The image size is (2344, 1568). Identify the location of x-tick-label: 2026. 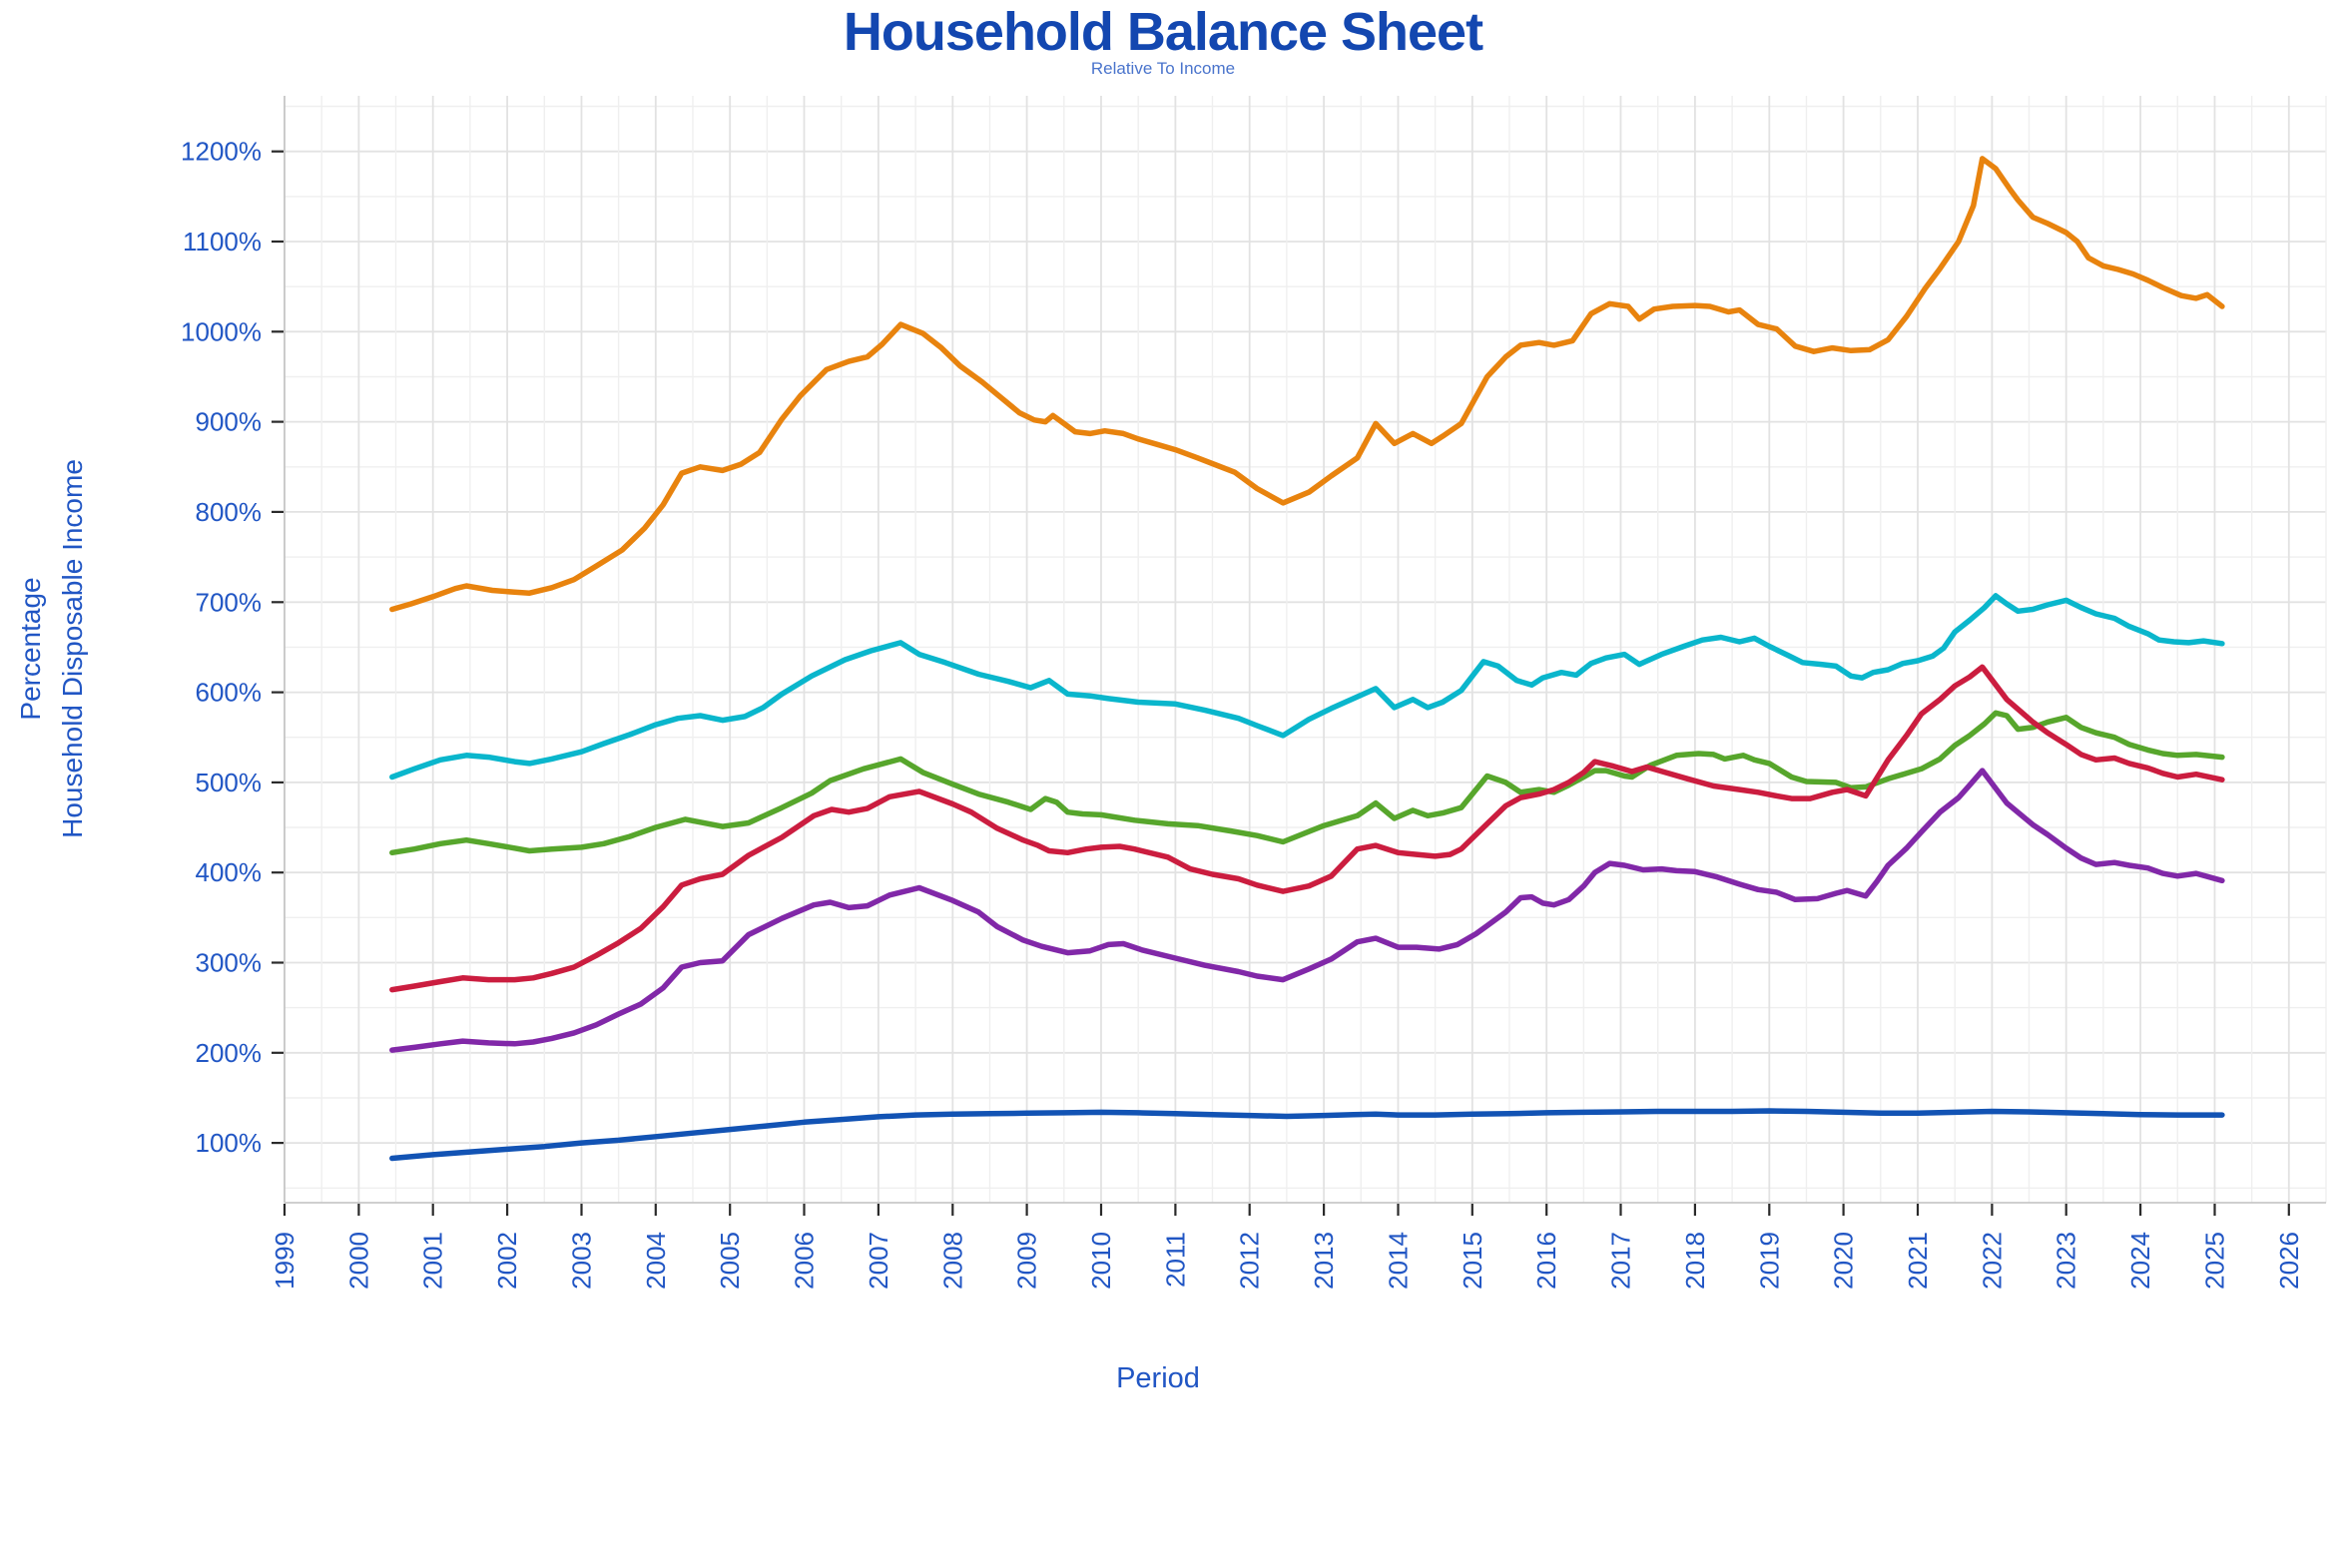
(2289, 1261).